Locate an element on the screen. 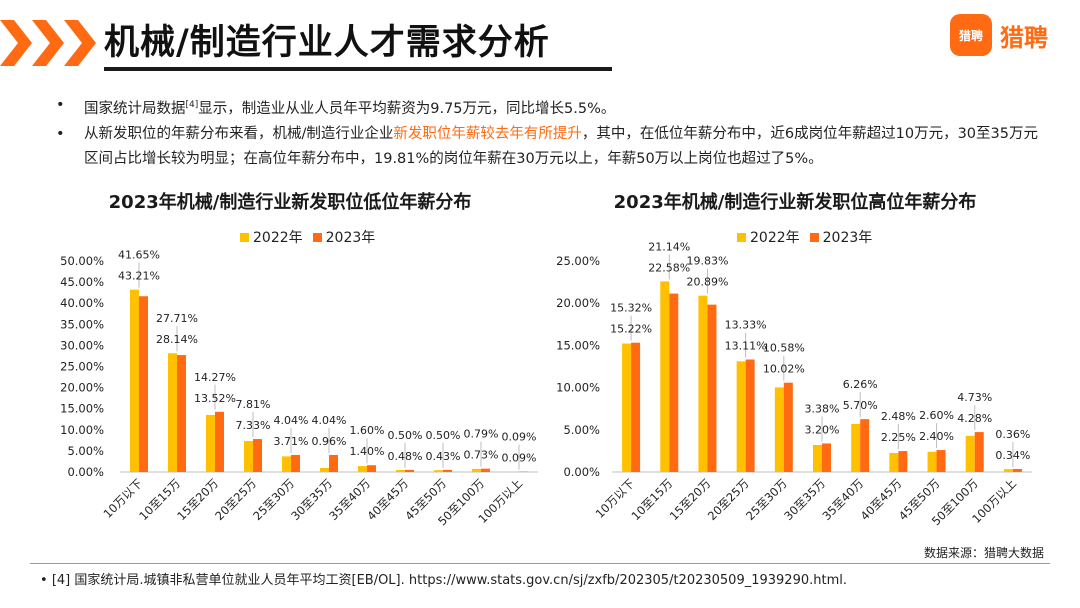  bullet-2-text: 从新发职位的年薪分布来看，机械/制造行业企业 is located at coordinates (239, 133).